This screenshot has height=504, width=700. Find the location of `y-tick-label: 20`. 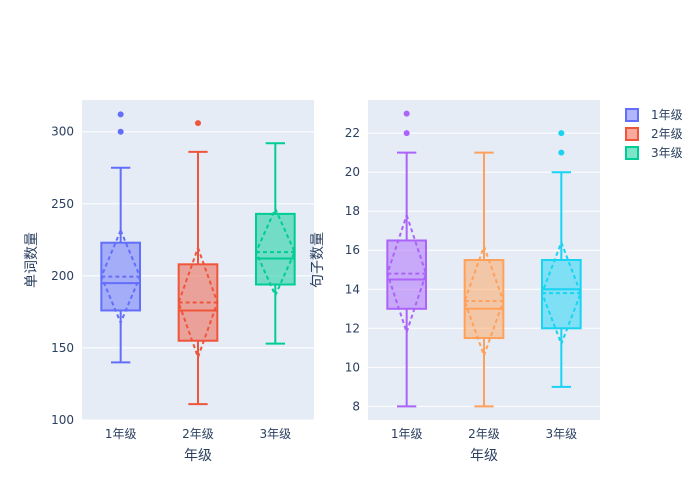

y-tick-label: 20 is located at coordinates (352, 172).